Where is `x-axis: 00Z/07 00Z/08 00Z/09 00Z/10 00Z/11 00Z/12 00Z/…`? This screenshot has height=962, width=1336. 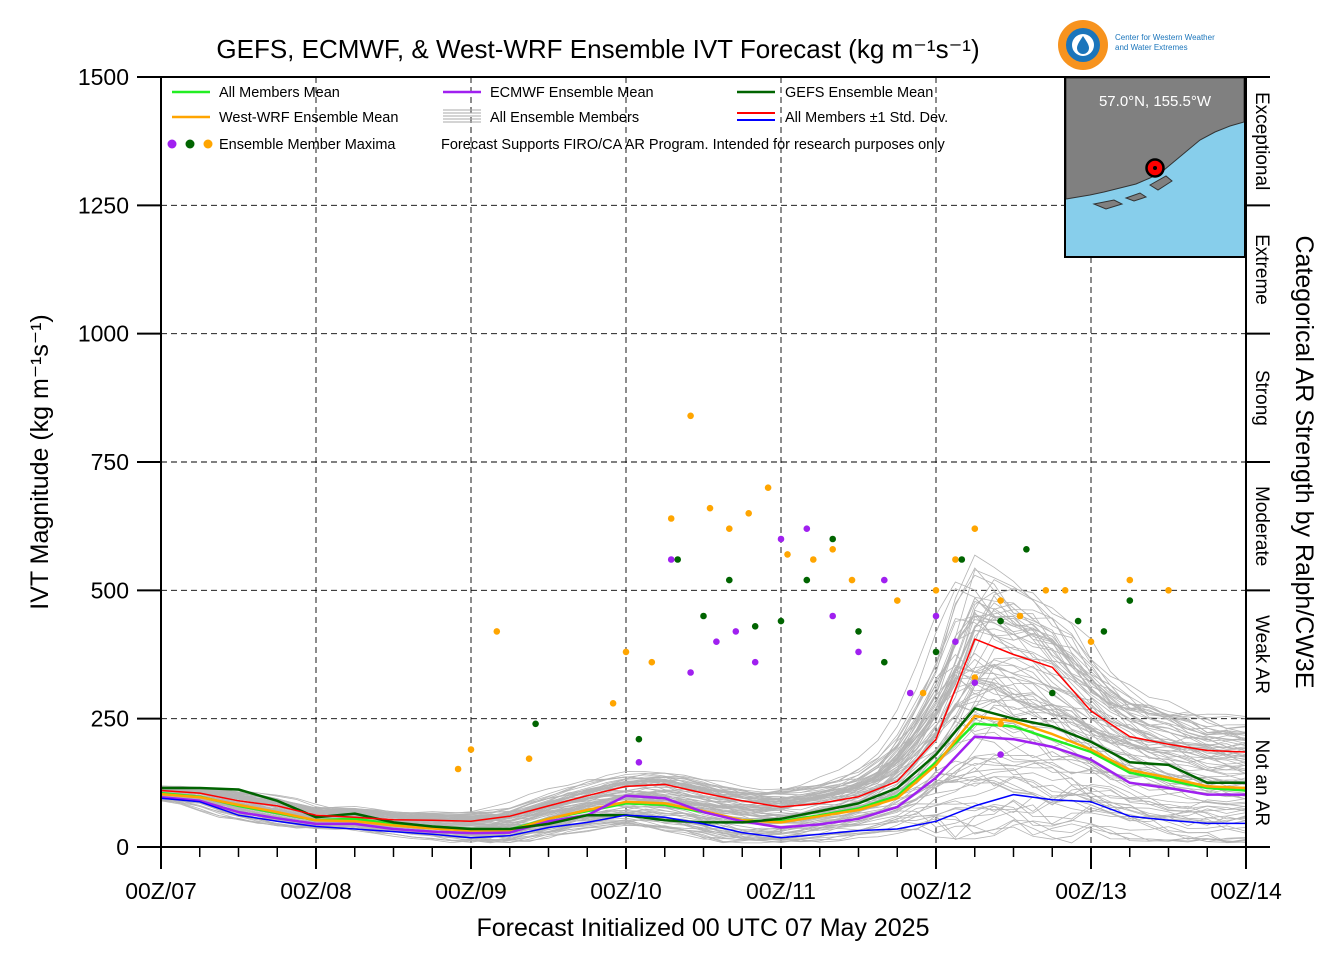 x-axis: 00Z/07 00Z/08 00Z/09 00Z/10 00Z/11 00Z/12 00Z/… is located at coordinates (703, 875).